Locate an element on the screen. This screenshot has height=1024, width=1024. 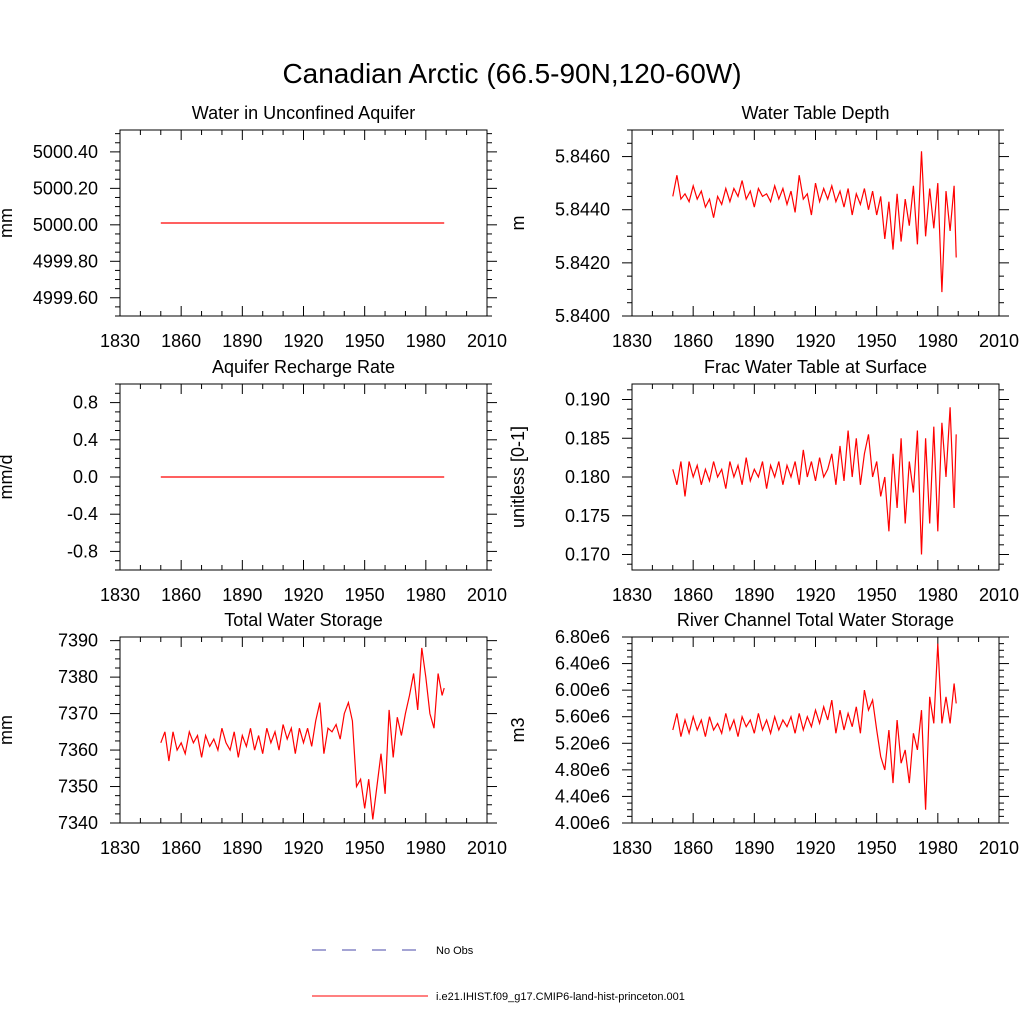
y-tick-label: 0.4 is located at coordinates (85, 440).